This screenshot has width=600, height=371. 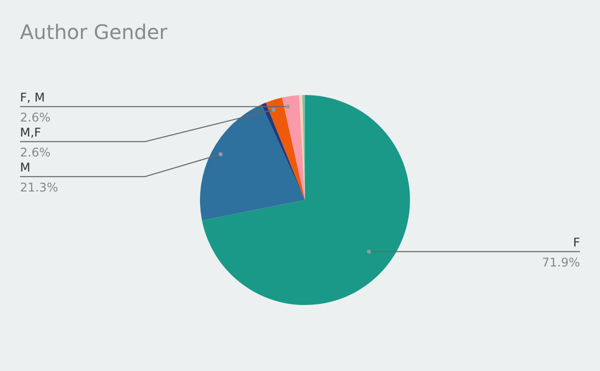 What do you see at coordinates (94, 32) in the screenshot?
I see `chart-title: Author Gender` at bounding box center [94, 32].